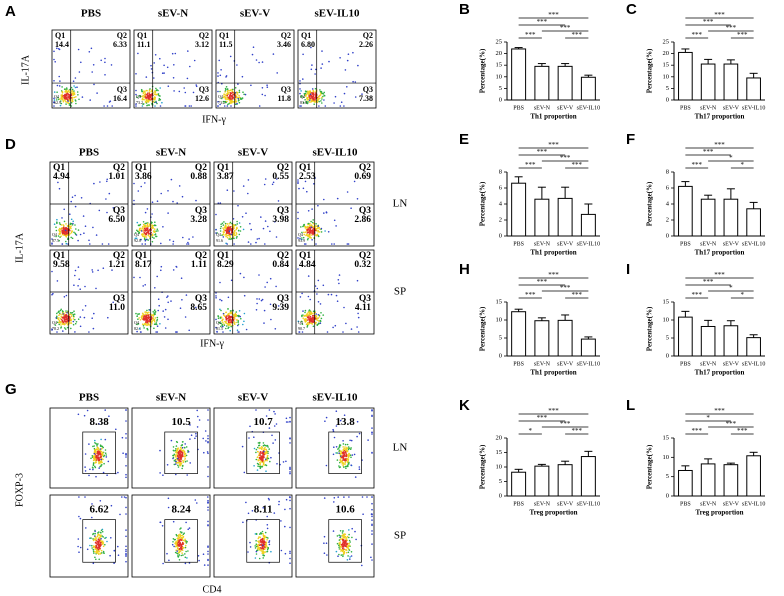  What do you see at coordinates (198, 308) in the screenshot?
I see `quadrant-value: 8.65` at bounding box center [198, 308].